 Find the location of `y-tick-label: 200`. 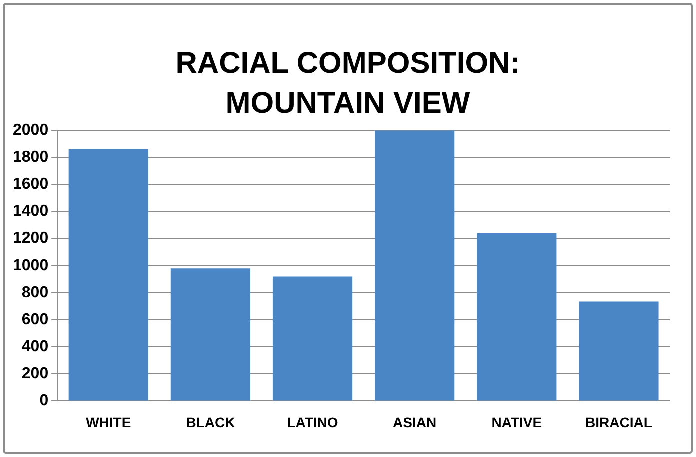

y-tick-label: 200 is located at coordinates (35, 374).